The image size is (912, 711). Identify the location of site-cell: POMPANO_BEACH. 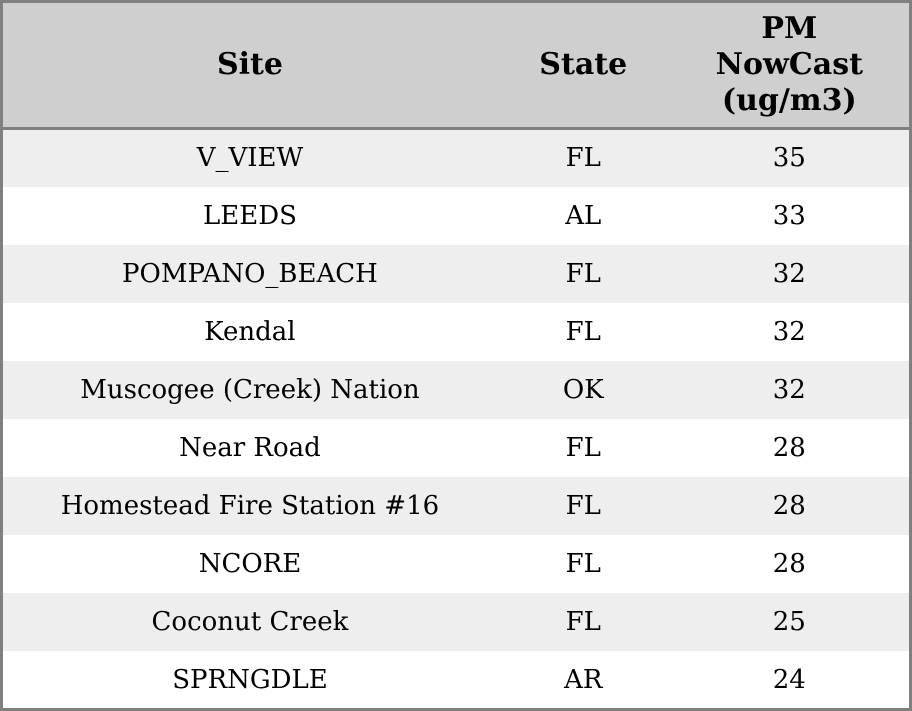
(250, 273).